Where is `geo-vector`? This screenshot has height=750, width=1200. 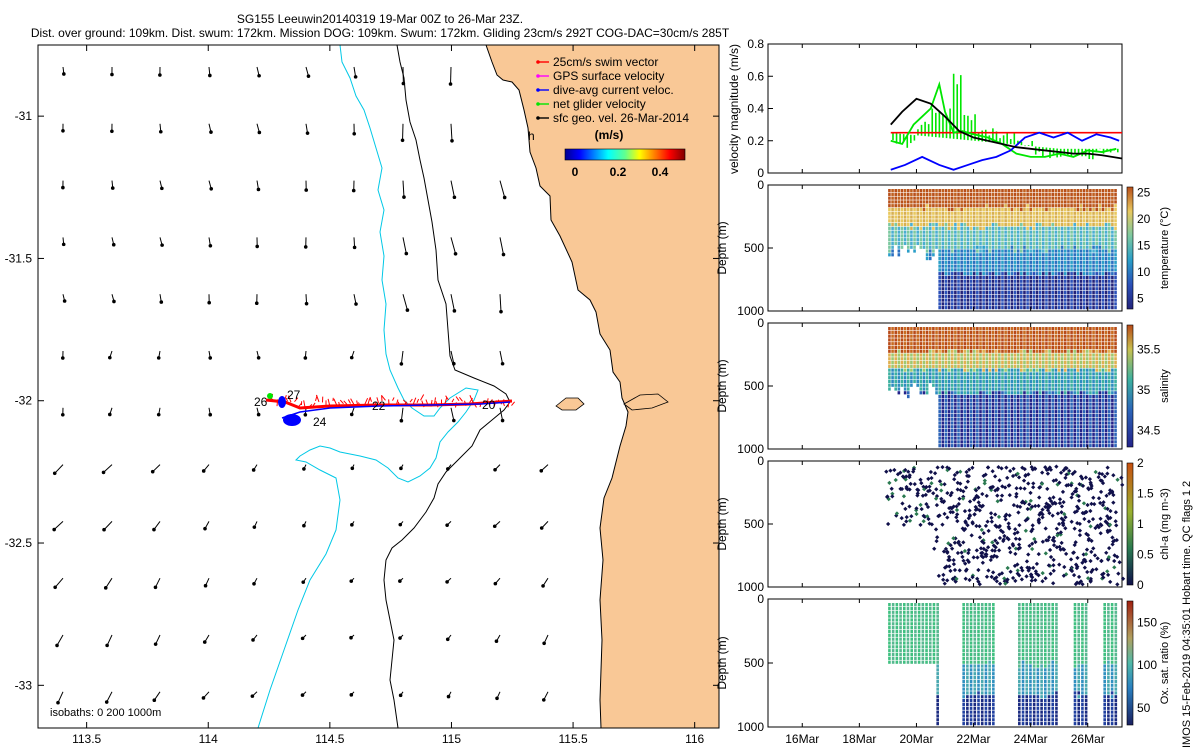 geo-vector is located at coordinates (500, 303).